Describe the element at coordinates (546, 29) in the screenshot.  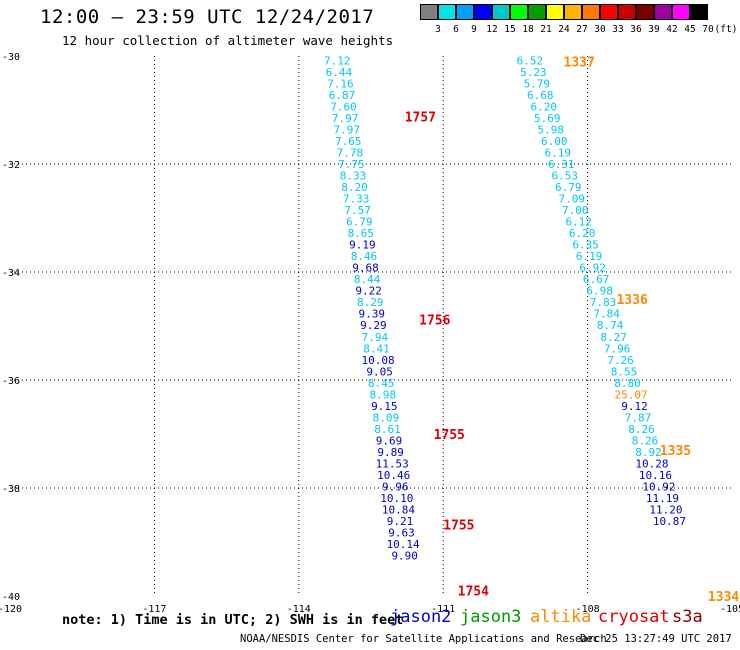
I see `colorbar-label: 21` at that location.